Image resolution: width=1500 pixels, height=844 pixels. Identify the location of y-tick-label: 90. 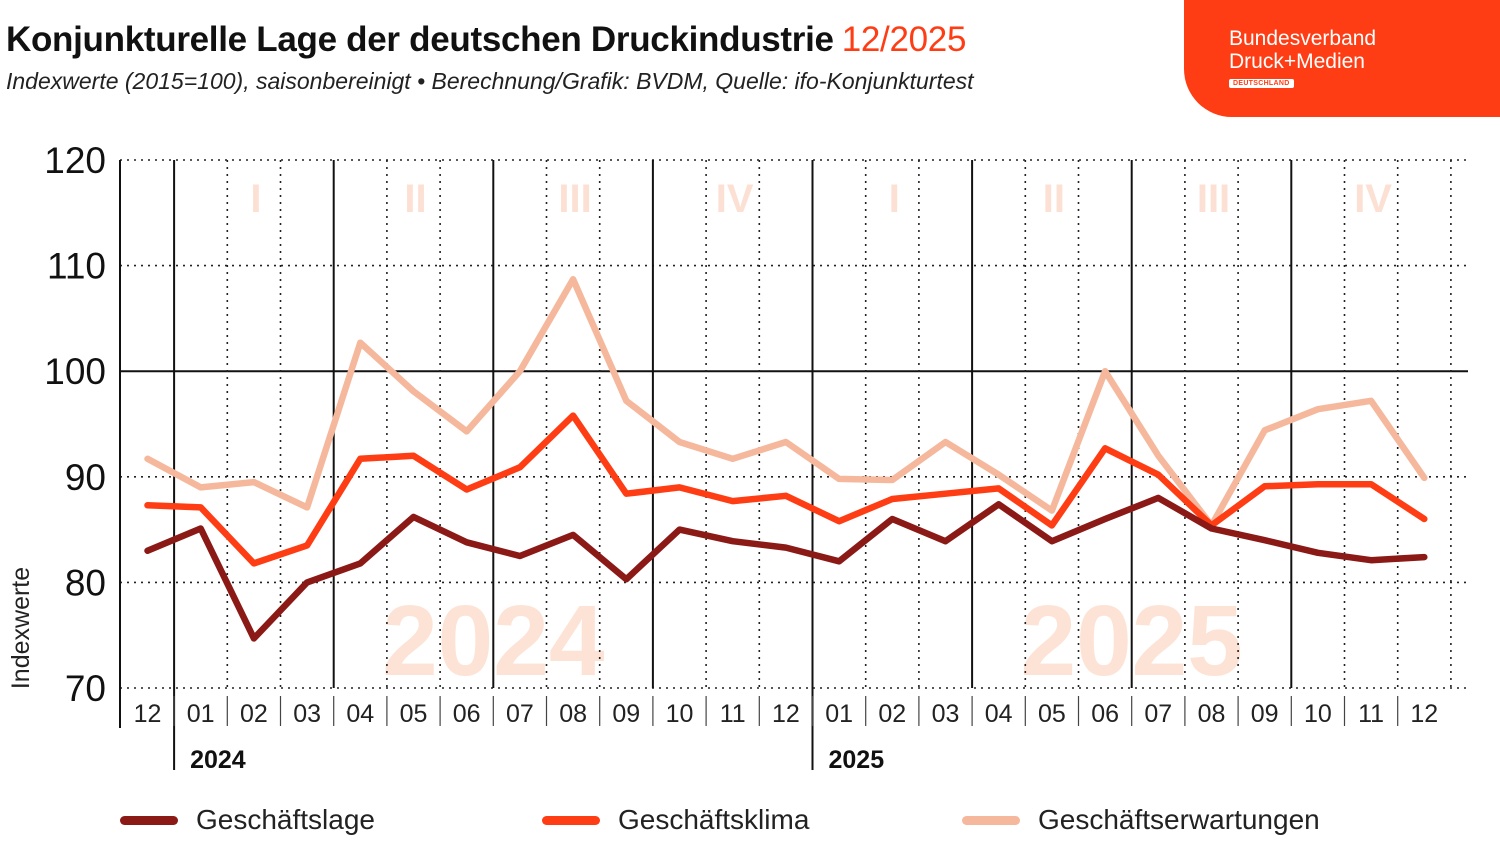
(85, 477).